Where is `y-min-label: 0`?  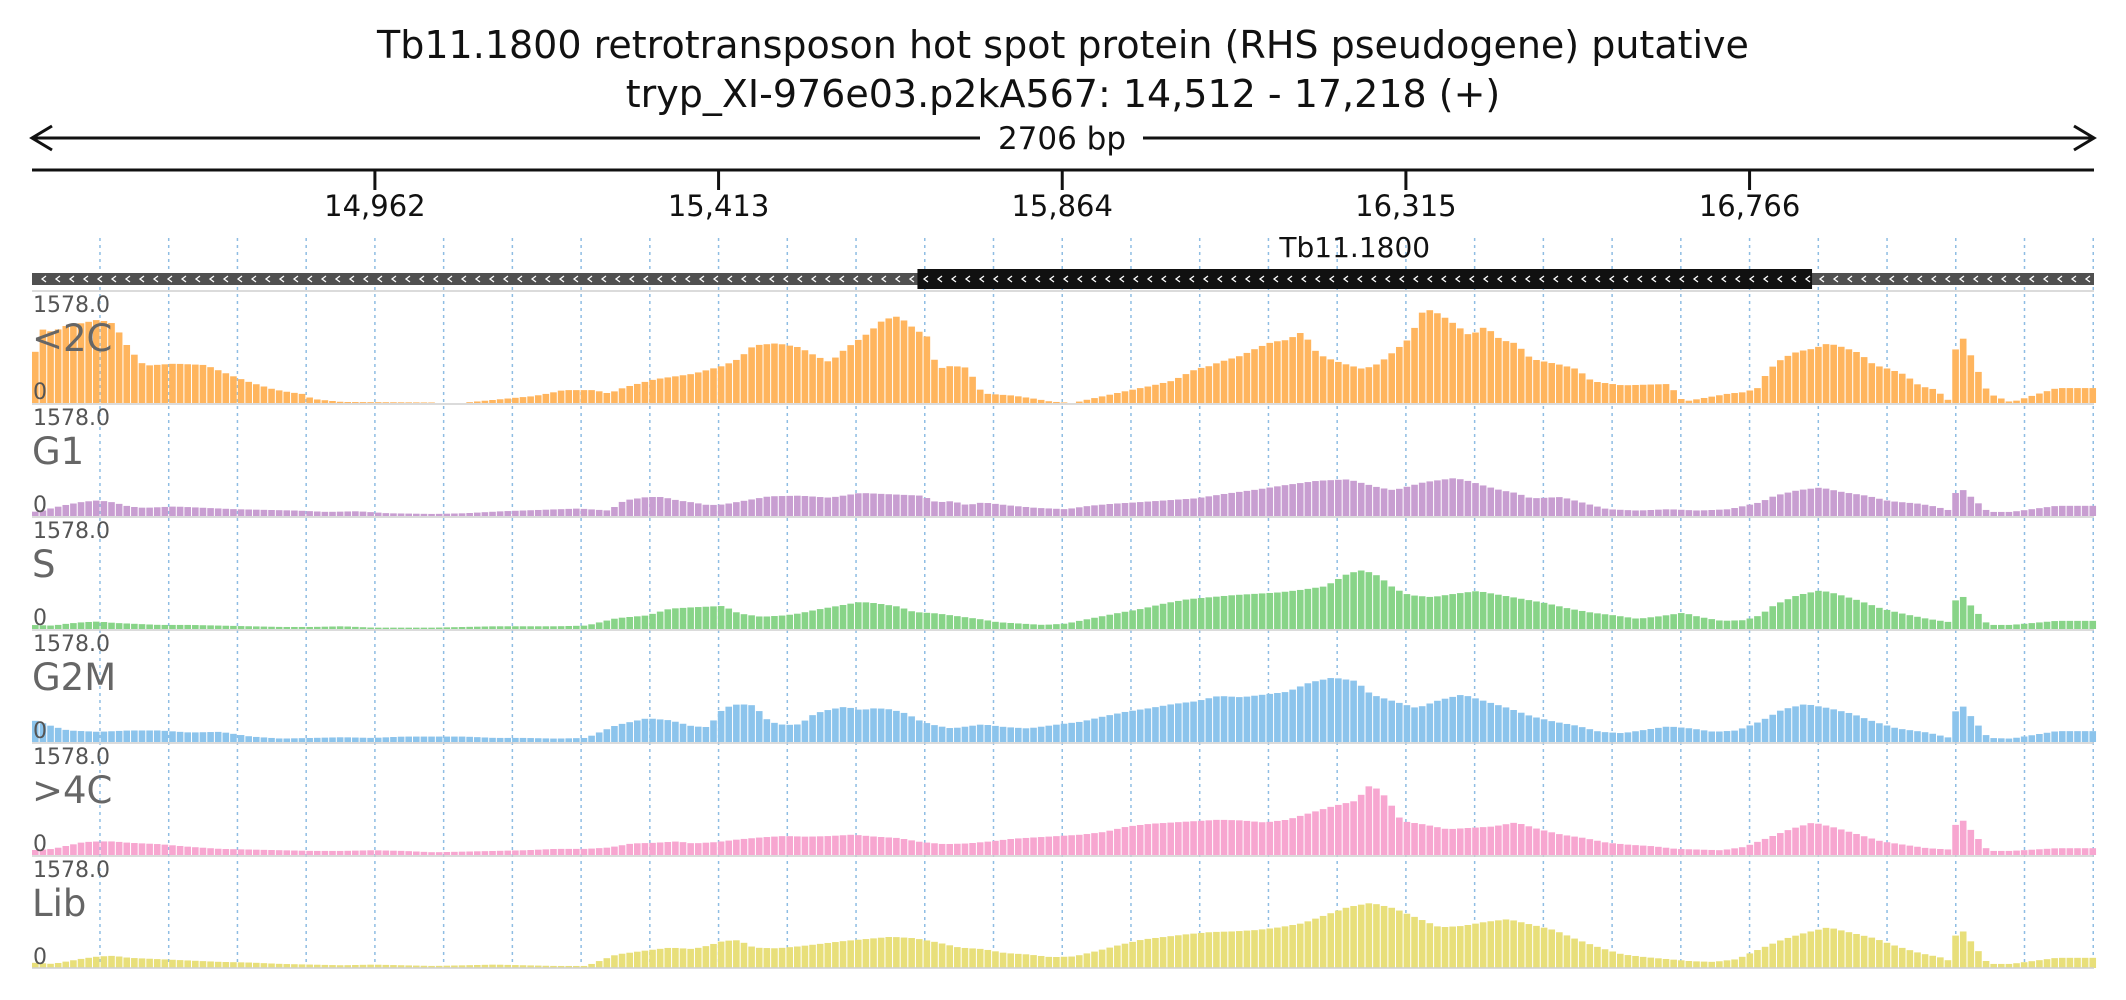
y-min-label: 0 is located at coordinates (40, 957).